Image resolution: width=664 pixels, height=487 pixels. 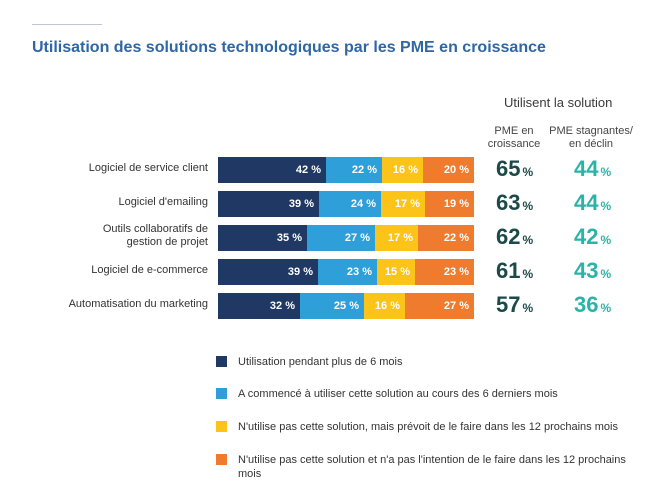 What do you see at coordinates (448, 170) in the screenshot?
I see `bar-segment-pas-intention: 20 %` at bounding box center [448, 170].